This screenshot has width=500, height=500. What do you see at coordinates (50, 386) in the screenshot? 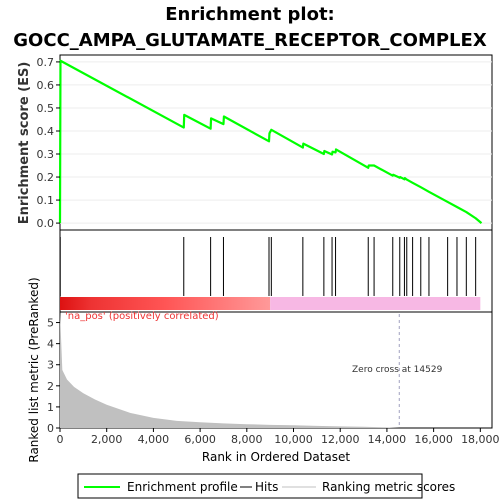
I see `metric-ytick-label: 2` at bounding box center [50, 386].